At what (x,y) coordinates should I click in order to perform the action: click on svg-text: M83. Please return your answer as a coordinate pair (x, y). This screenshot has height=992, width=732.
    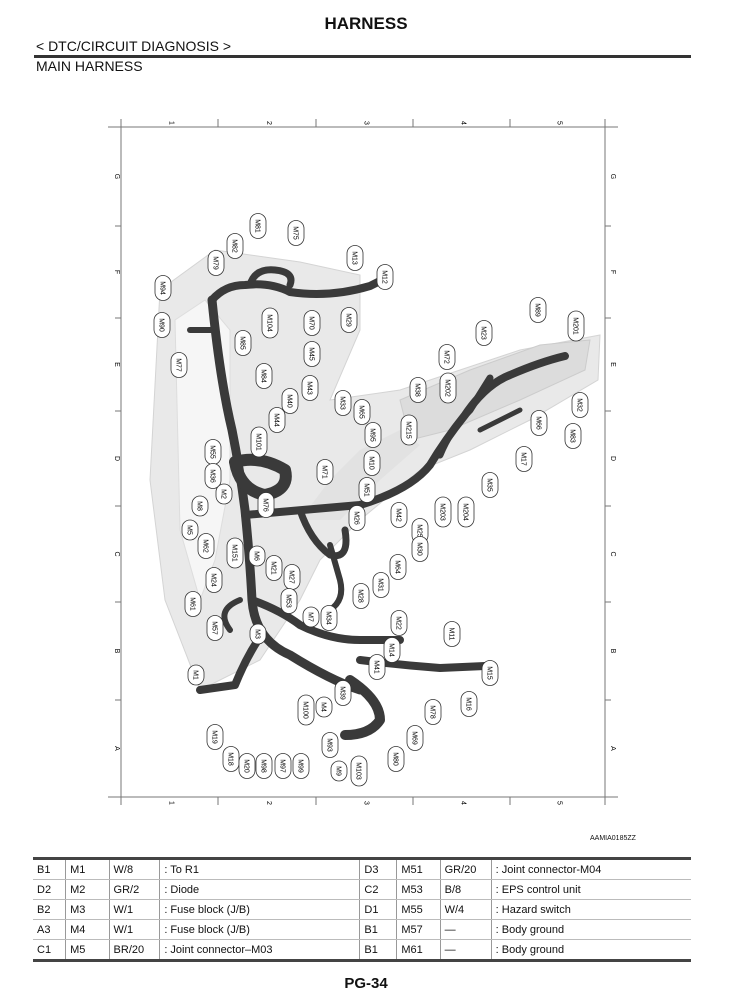
    Looking at the image, I should click on (572, 436).